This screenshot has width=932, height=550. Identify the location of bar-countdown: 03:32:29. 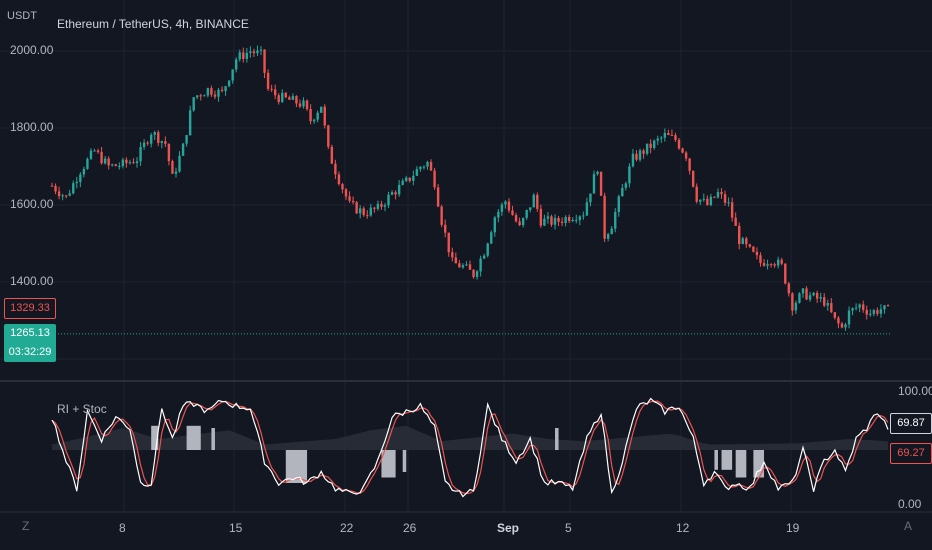
(30, 352).